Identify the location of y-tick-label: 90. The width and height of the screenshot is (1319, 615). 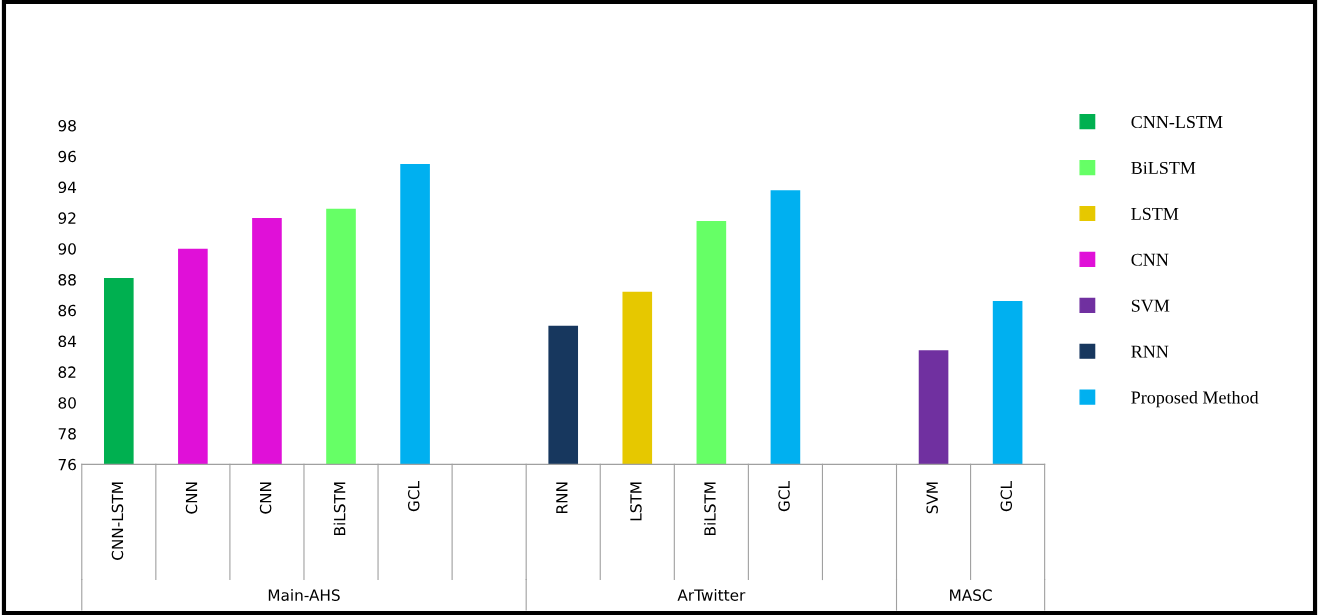
(67, 249).